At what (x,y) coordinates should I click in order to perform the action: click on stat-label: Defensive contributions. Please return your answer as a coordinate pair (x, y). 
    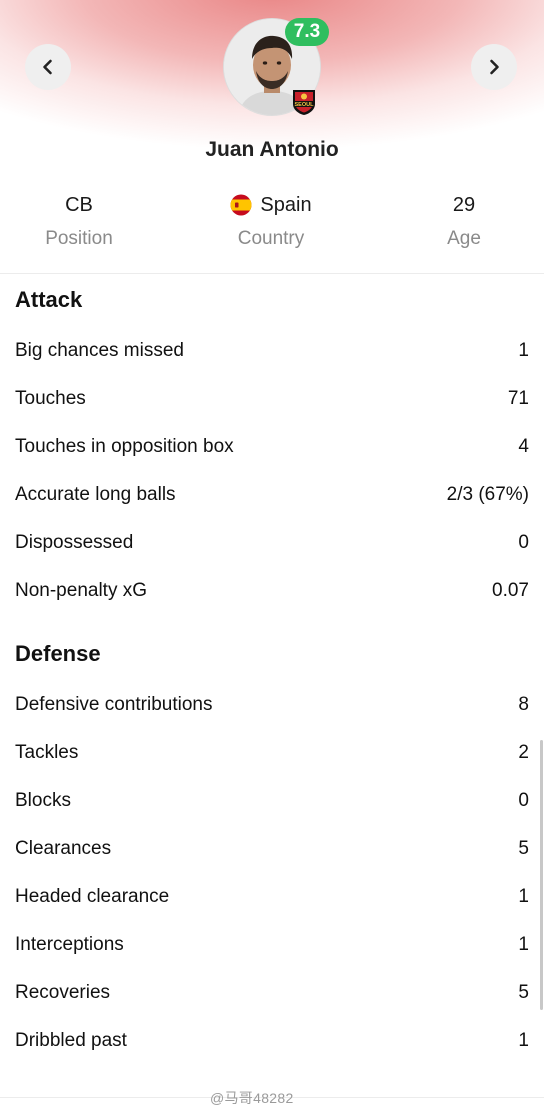
    Looking at the image, I should click on (114, 704).